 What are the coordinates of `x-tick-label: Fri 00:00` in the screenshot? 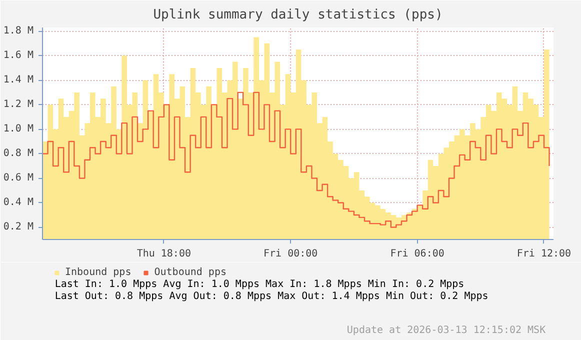 It's located at (291, 254).